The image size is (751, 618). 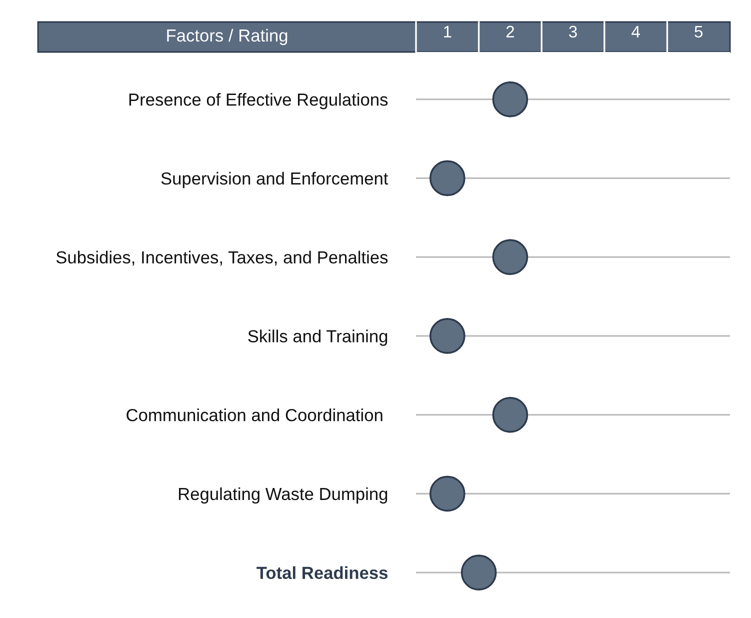 What do you see at coordinates (274, 180) in the screenshot?
I see `y-tick-label: Supervision and Enforcement` at bounding box center [274, 180].